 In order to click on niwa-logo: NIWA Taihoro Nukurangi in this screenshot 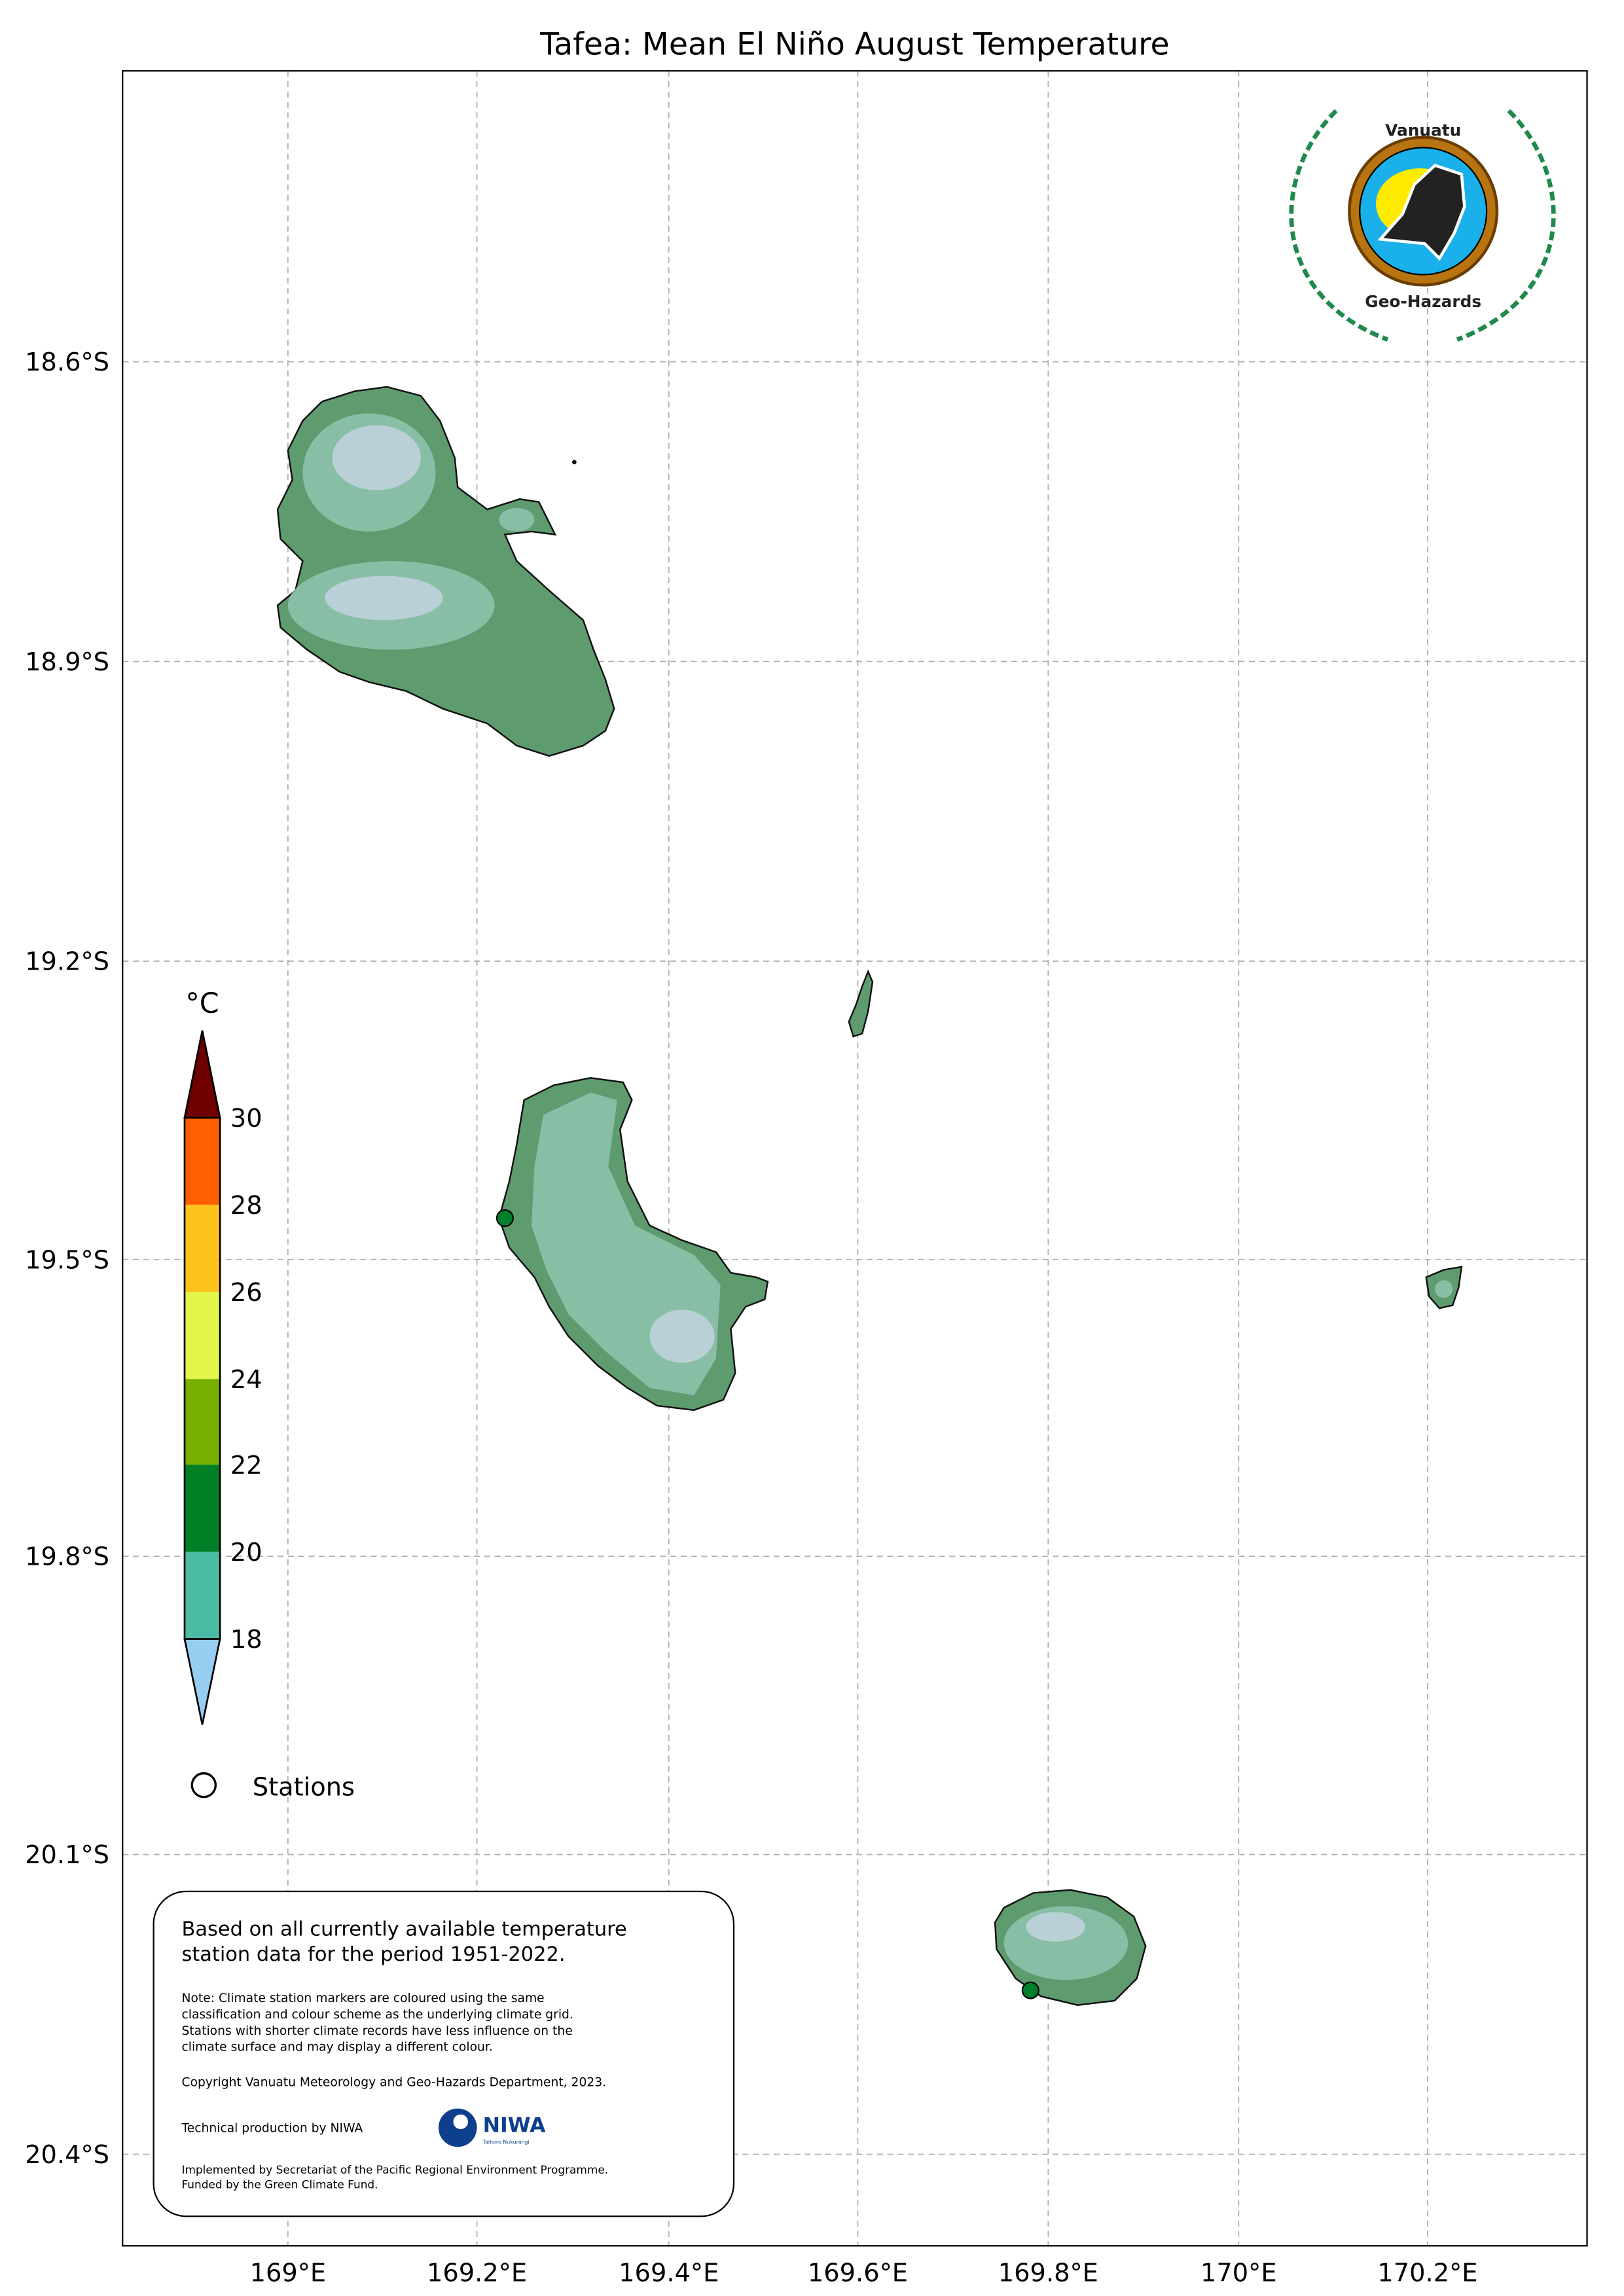, I will do `click(493, 2127)`.